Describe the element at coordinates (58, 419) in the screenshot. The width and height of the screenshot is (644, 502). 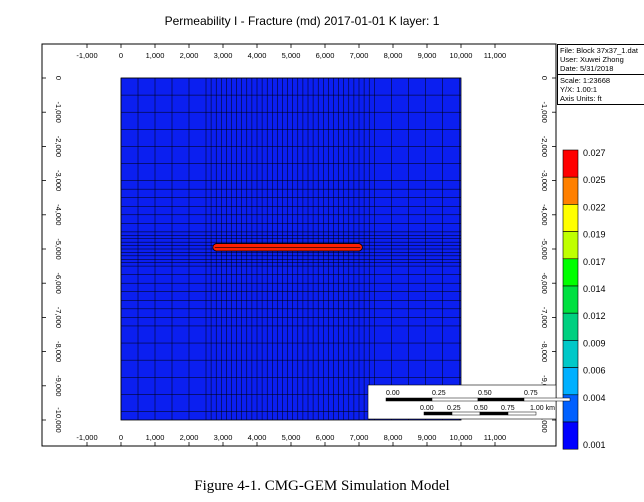
I see `y-tick-label-left: -10,000` at that location.